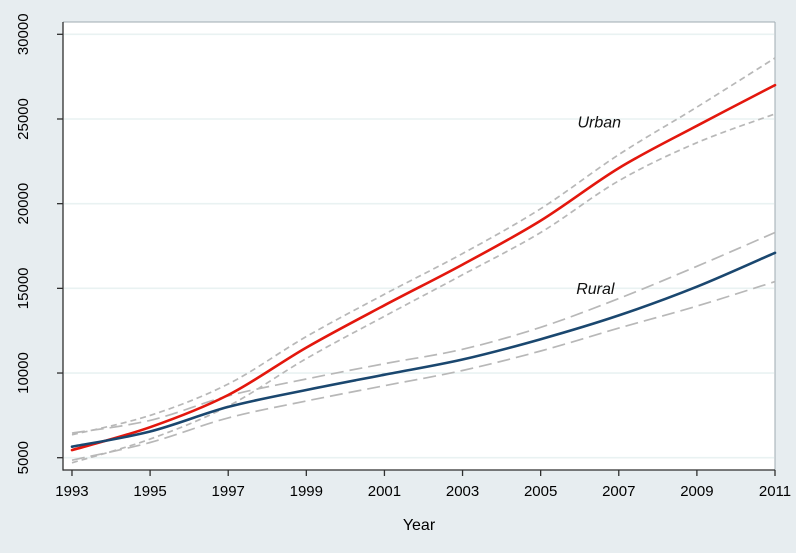  What do you see at coordinates (23, 373) in the screenshot?
I see `y-tick-label: 10000` at bounding box center [23, 373].